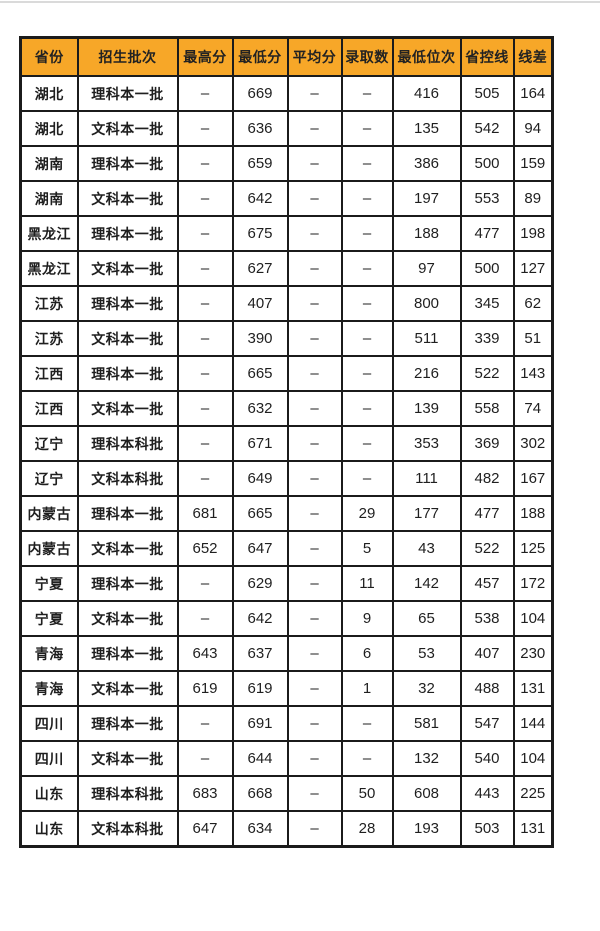  I want to click on table-cell: 659, so click(260, 163).